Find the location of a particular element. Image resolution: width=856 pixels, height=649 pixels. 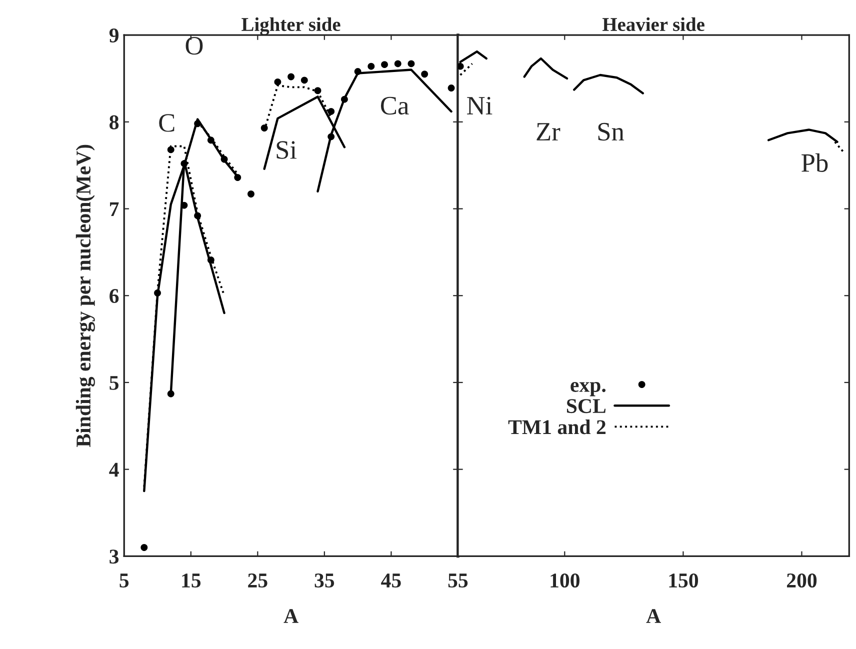

y-tick-label: 8 is located at coordinates (114, 122).